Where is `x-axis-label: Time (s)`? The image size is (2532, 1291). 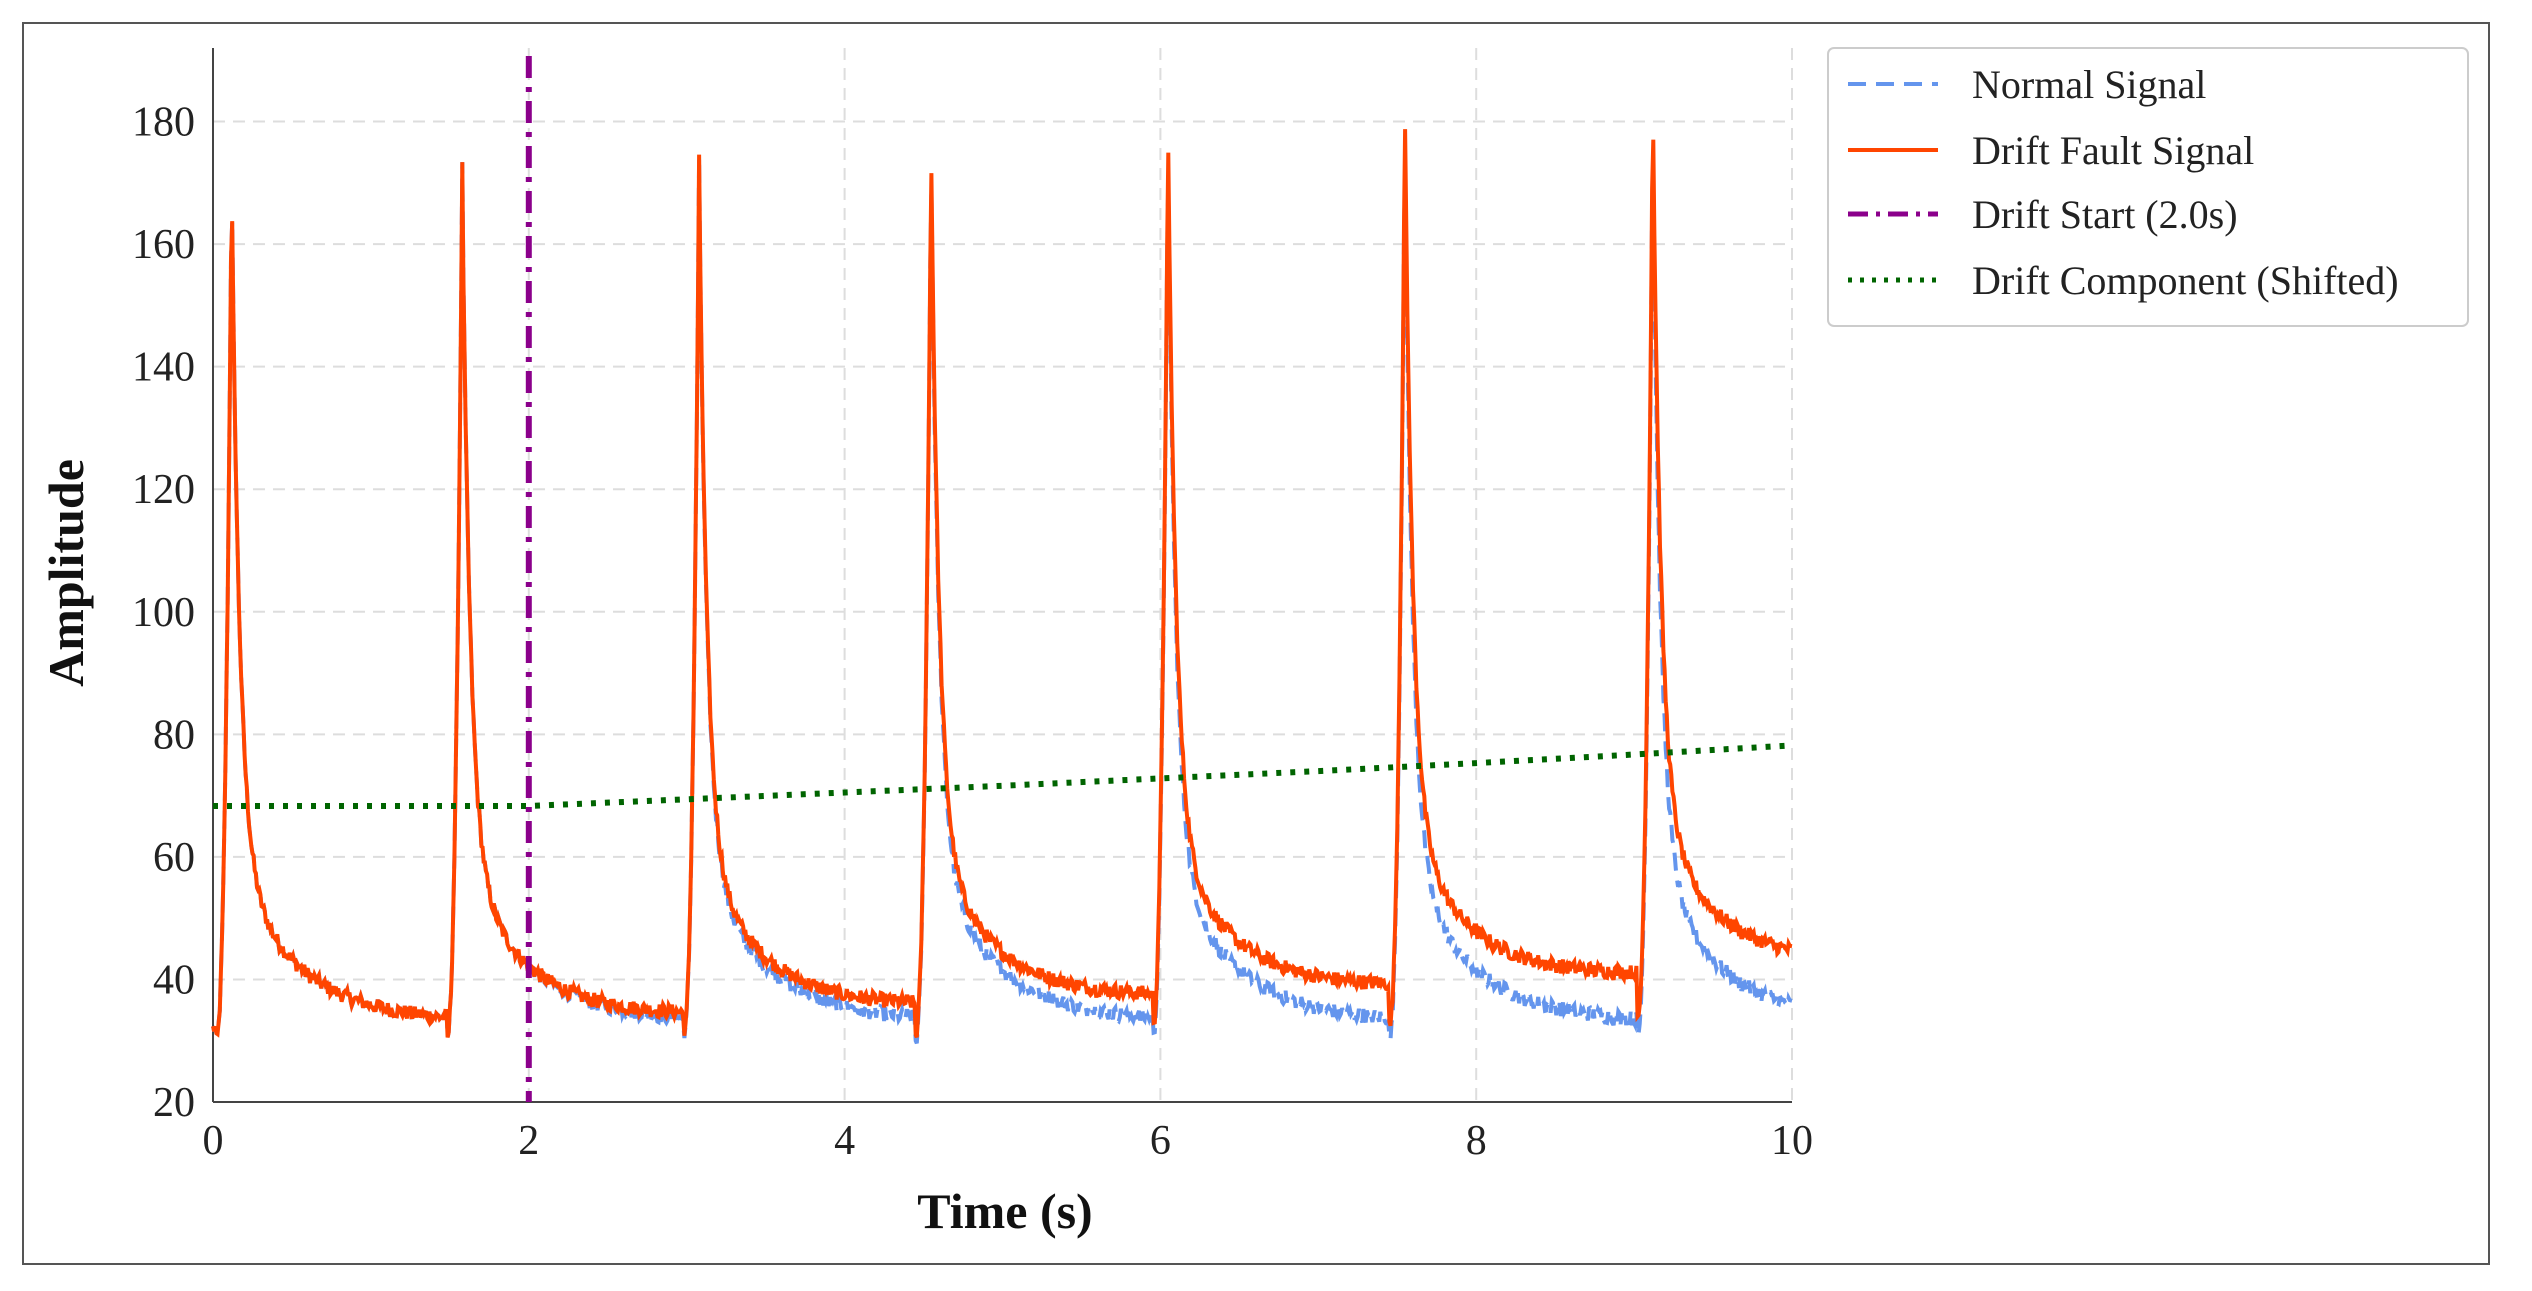 x-axis-label: Time (s) is located at coordinates (1004, 1211).